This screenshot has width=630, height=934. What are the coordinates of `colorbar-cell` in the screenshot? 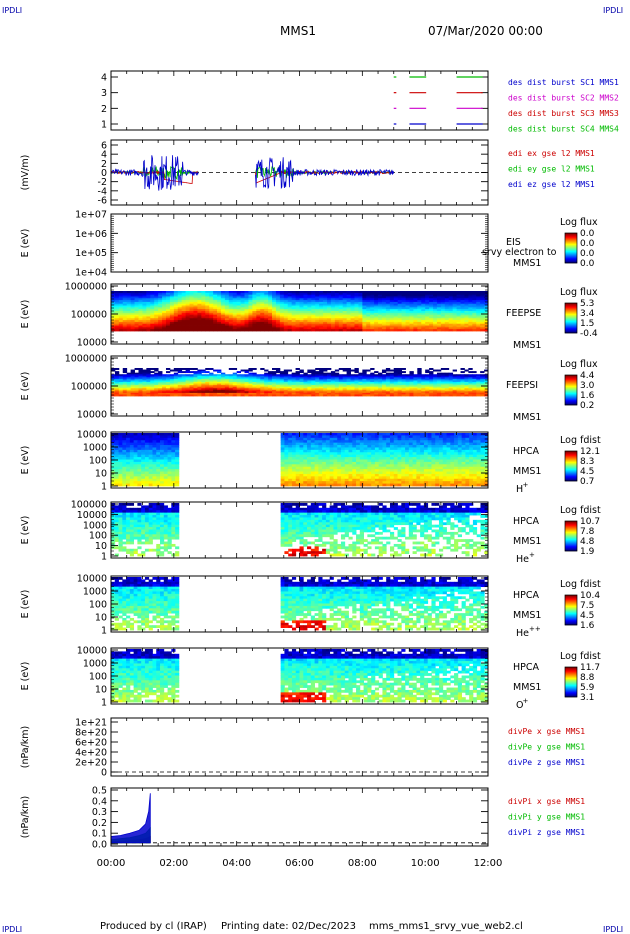 It's located at (571, 331).